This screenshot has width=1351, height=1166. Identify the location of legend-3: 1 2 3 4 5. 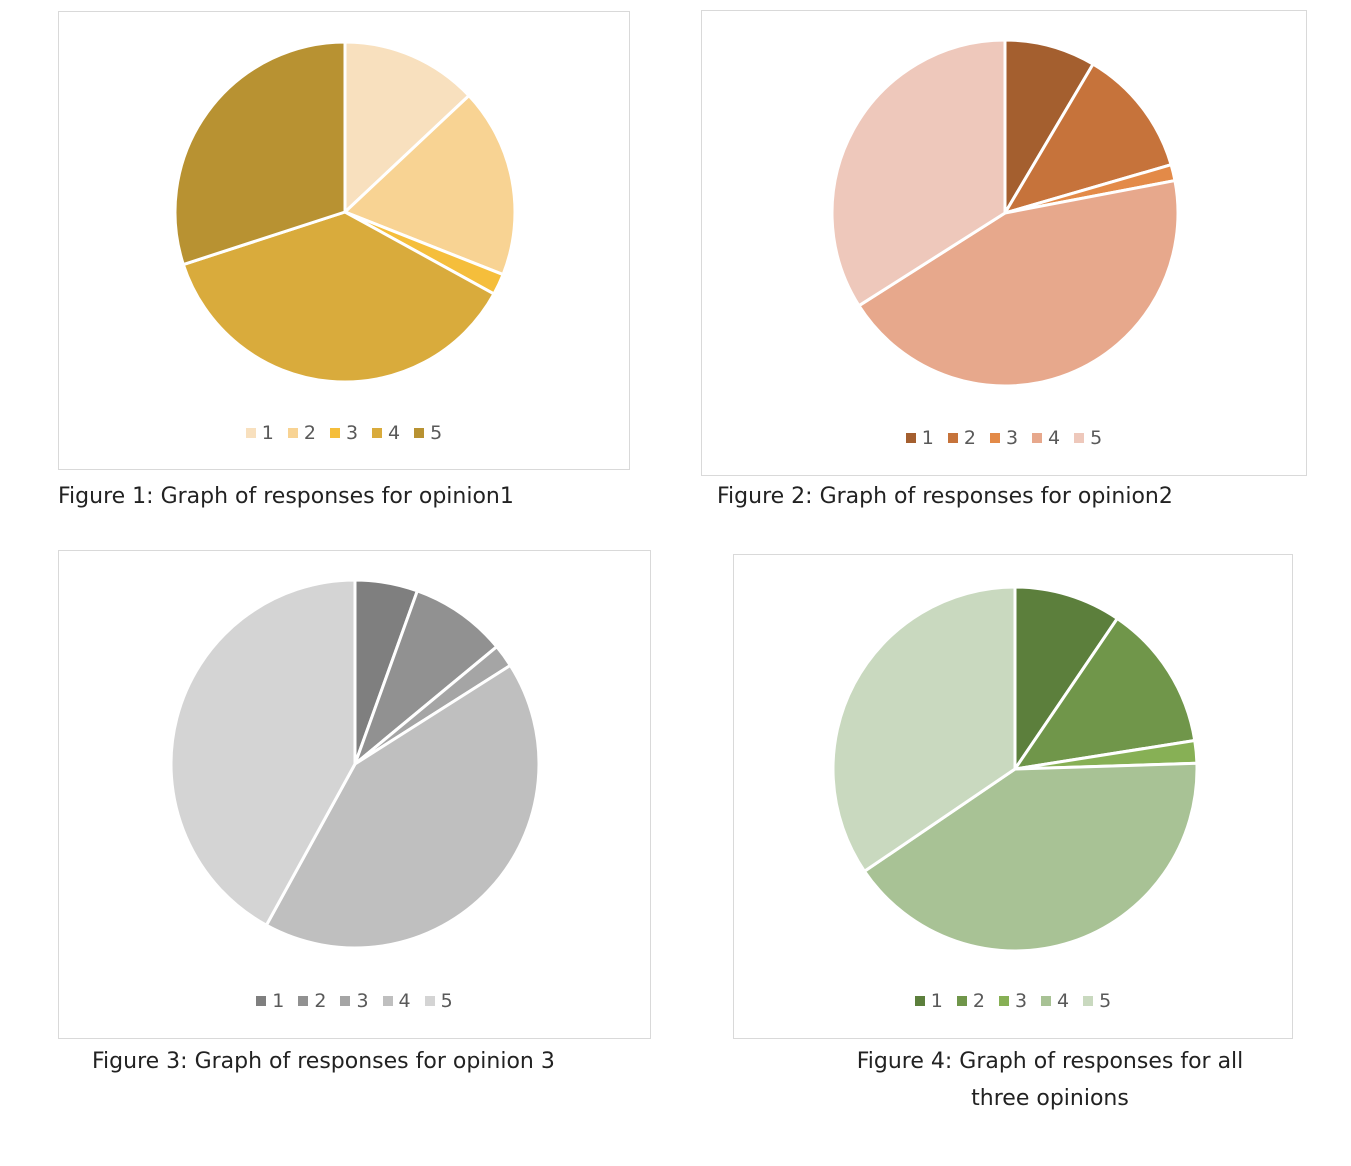
(354, 1001).